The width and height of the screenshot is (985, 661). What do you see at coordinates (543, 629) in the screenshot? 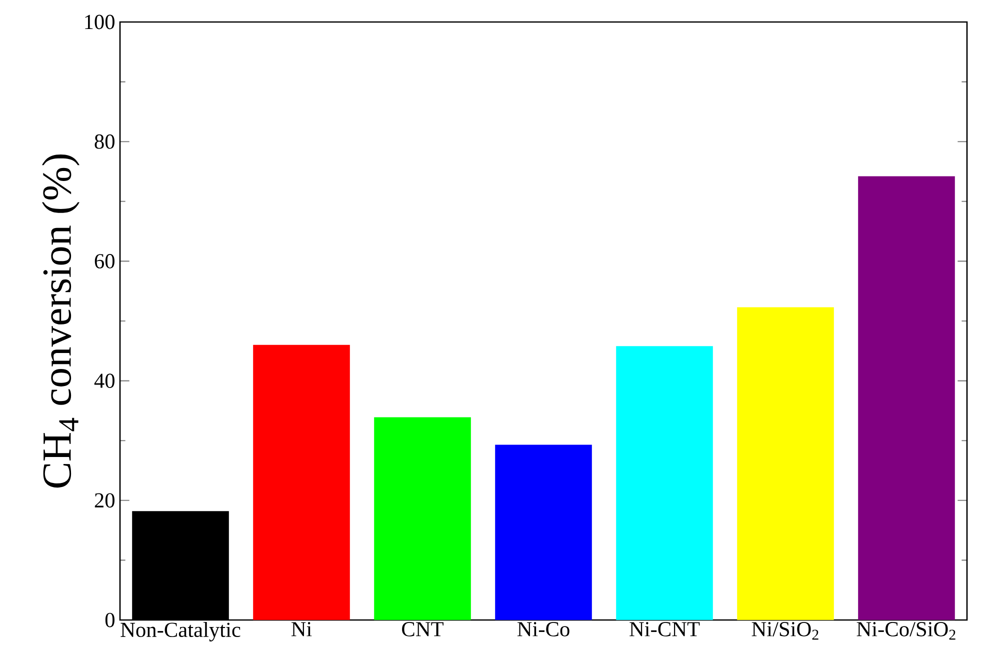
I see `x-tick-label: Ni-Co` at bounding box center [543, 629].